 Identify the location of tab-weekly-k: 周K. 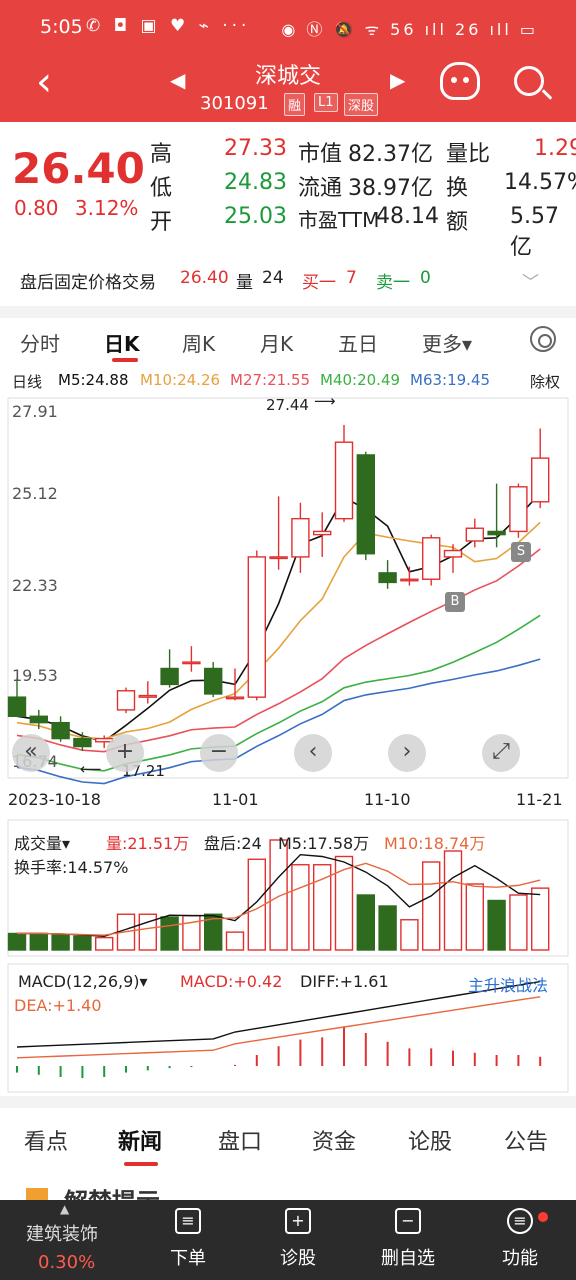
(199, 344).